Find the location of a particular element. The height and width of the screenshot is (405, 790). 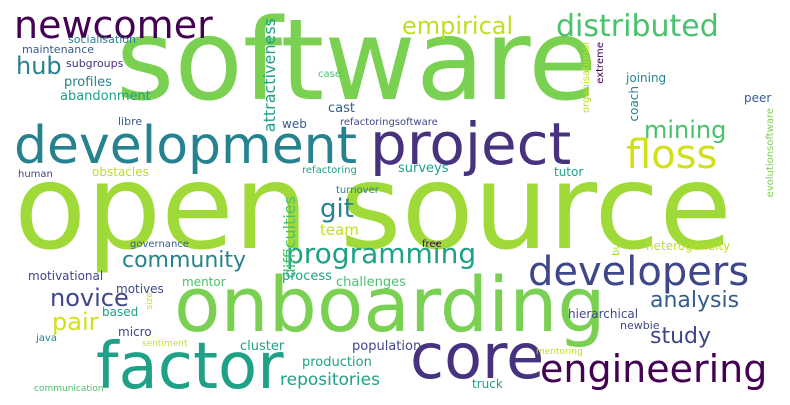

word-core: core is located at coordinates (477, 356).